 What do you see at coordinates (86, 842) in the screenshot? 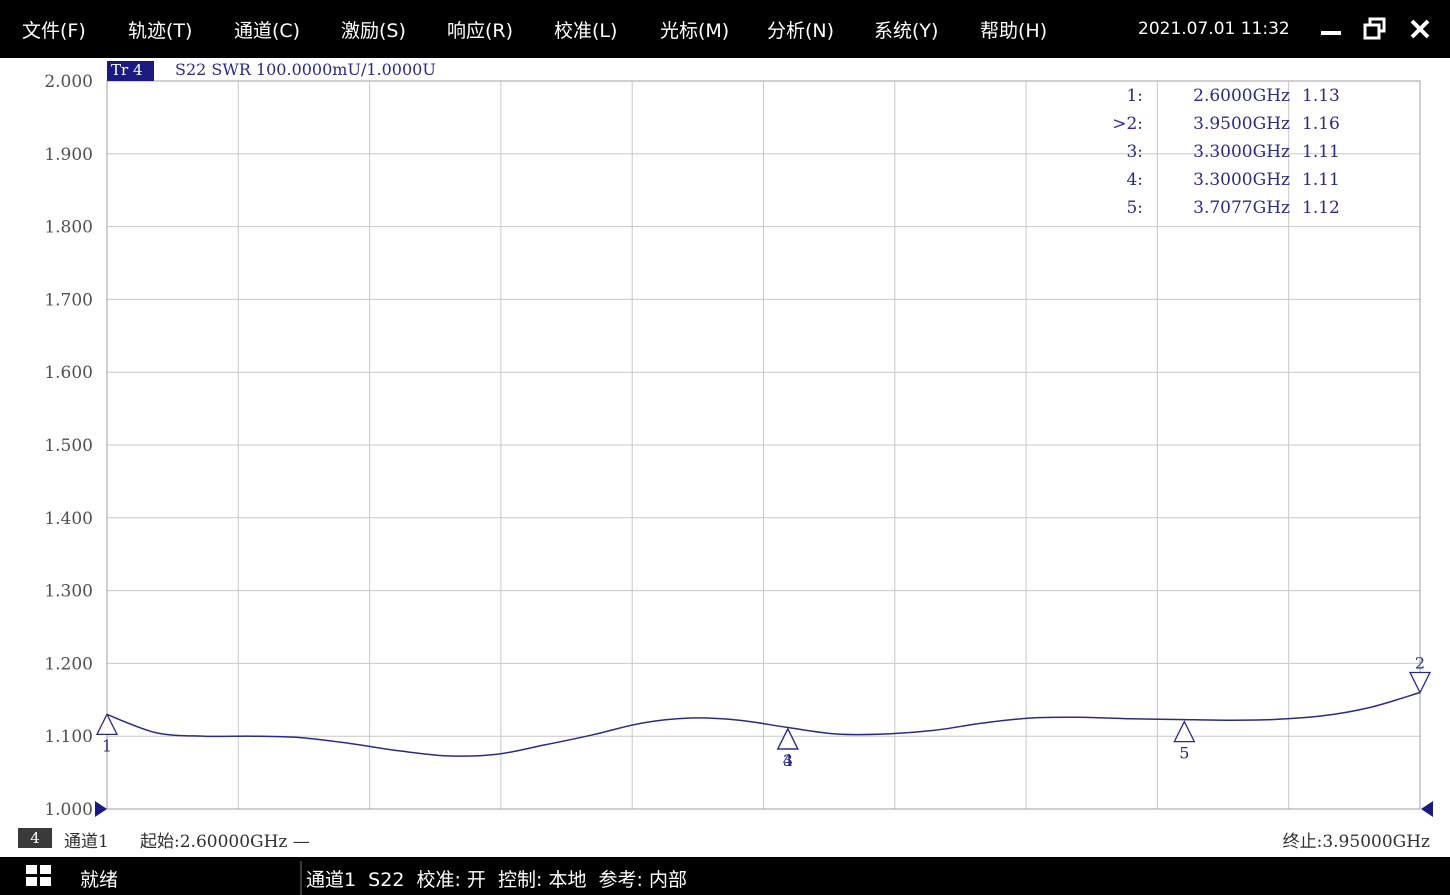
I see `channel-name: 通道1` at bounding box center [86, 842].